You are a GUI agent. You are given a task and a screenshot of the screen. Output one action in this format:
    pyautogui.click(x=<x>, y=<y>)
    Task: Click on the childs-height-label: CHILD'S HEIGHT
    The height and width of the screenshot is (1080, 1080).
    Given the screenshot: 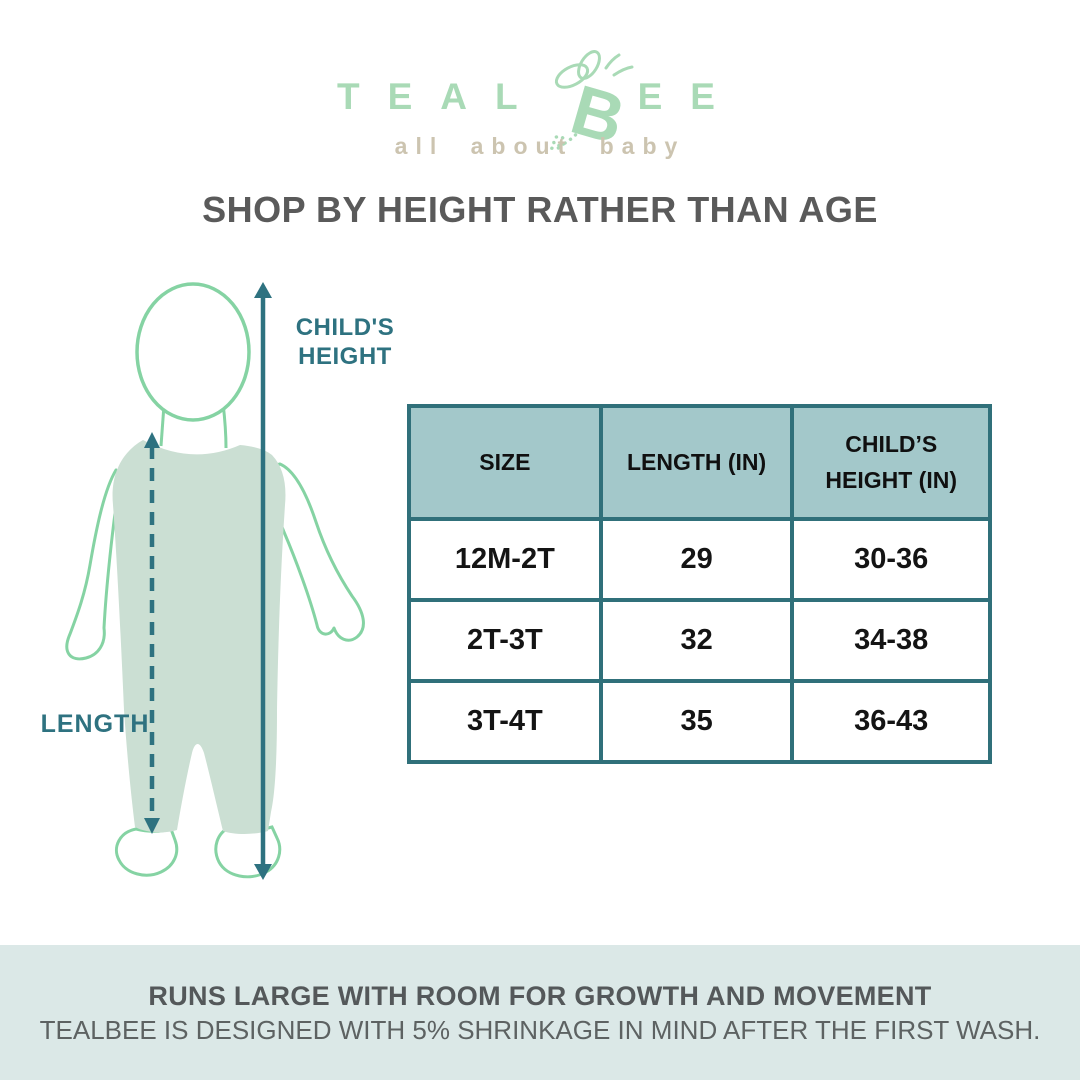 What is the action you would take?
    pyautogui.click(x=345, y=342)
    